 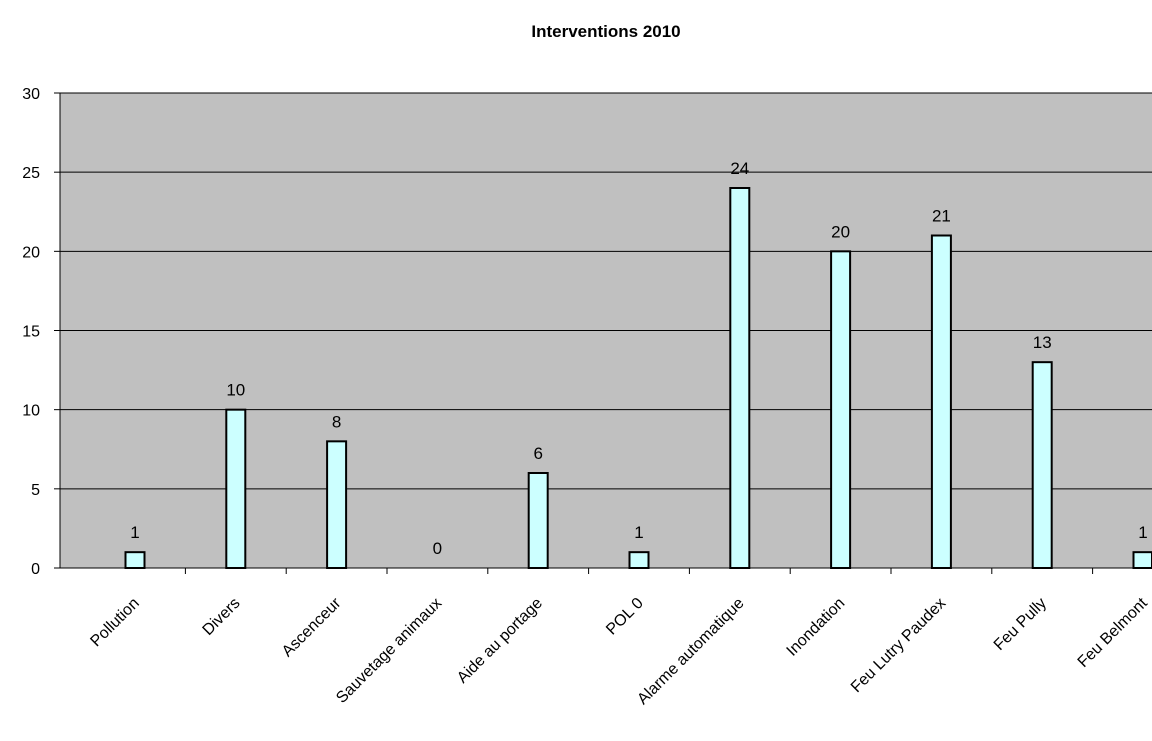 I want to click on data-label: 10, so click(x=235, y=390).